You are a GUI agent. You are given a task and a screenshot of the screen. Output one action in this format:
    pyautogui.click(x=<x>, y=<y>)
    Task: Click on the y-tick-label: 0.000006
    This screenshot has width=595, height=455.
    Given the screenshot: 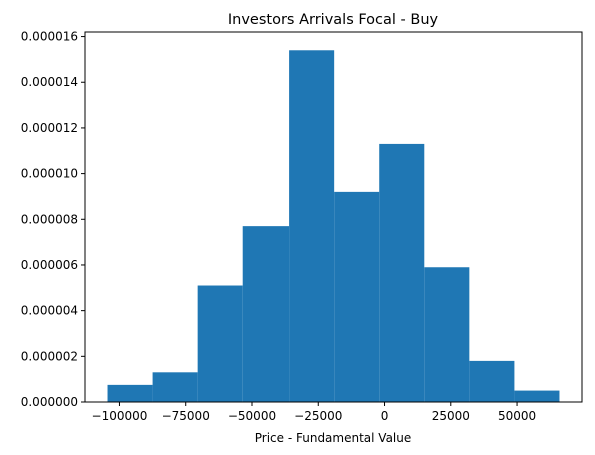 What is the action you would take?
    pyautogui.click(x=49, y=265)
    